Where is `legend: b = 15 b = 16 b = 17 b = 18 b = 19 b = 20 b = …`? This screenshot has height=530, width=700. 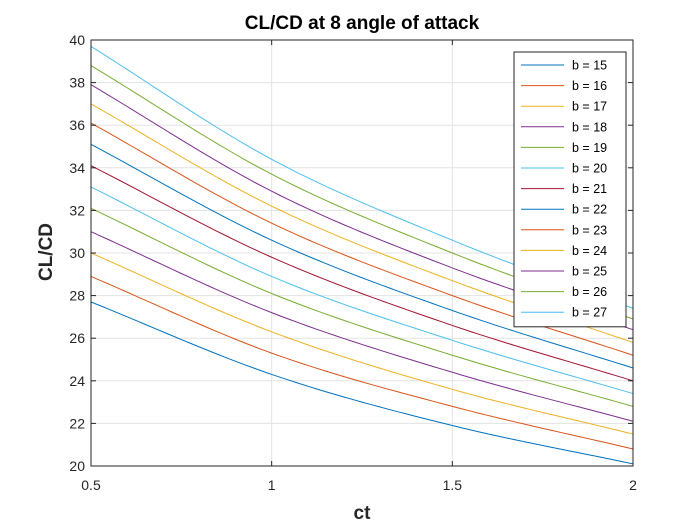 legend: b = 15 b = 16 b = 17 b = 18 b = 19 b = 20 b = … is located at coordinates (570, 189).